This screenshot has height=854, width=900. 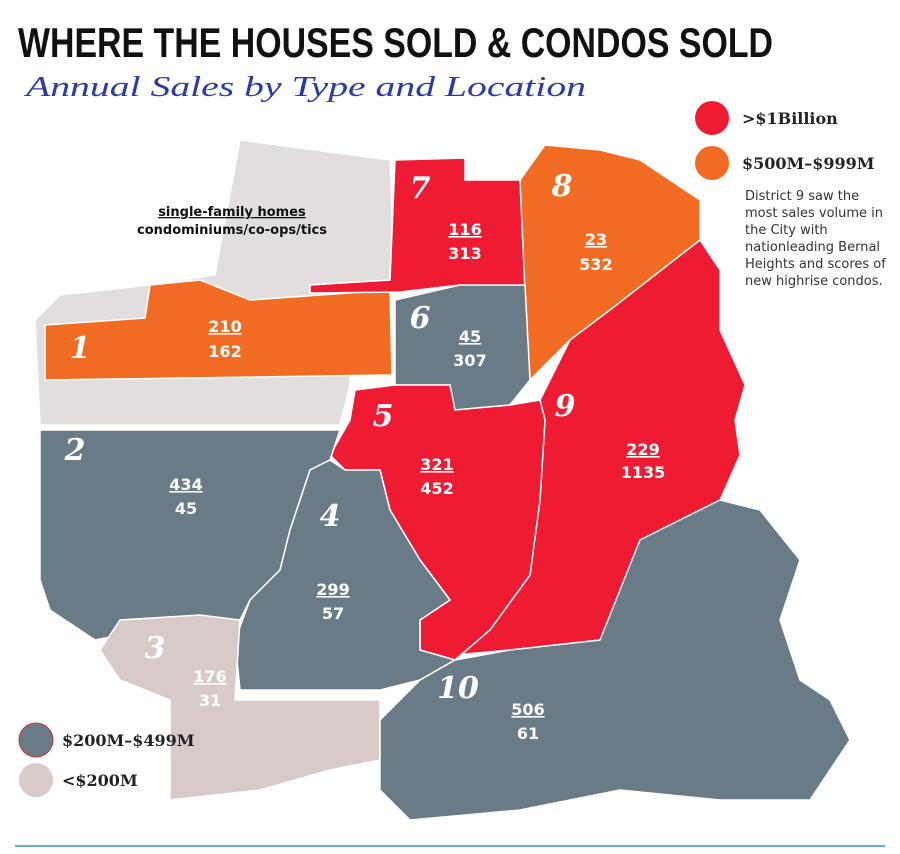 I want to click on legend-label: >$1Billion, so click(x=790, y=118).